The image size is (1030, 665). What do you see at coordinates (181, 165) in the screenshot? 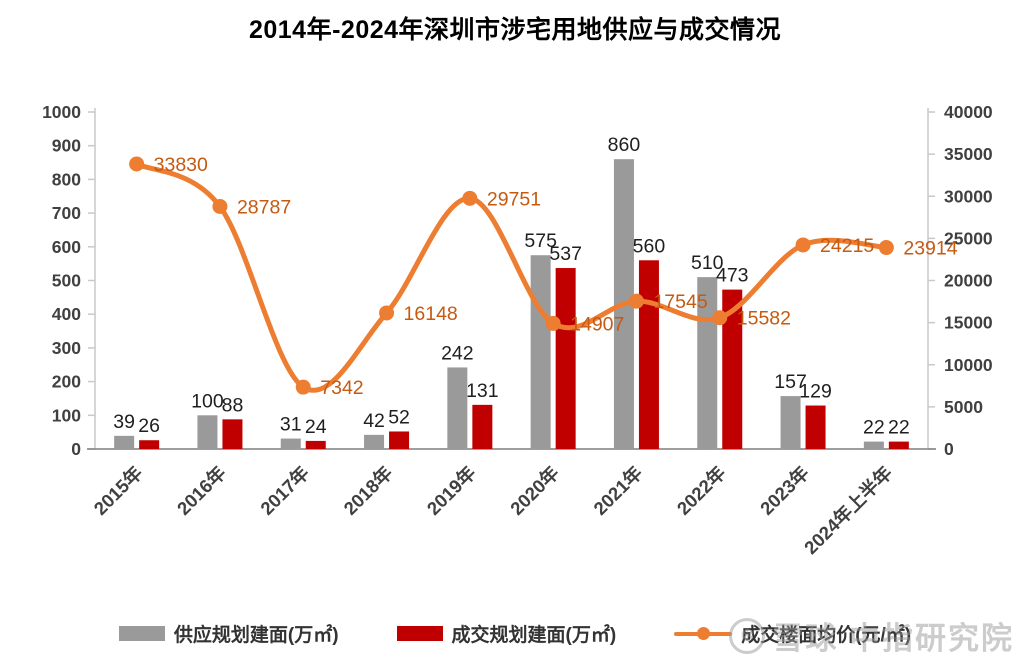
I see `price-label-2015年: 33830` at bounding box center [181, 165].